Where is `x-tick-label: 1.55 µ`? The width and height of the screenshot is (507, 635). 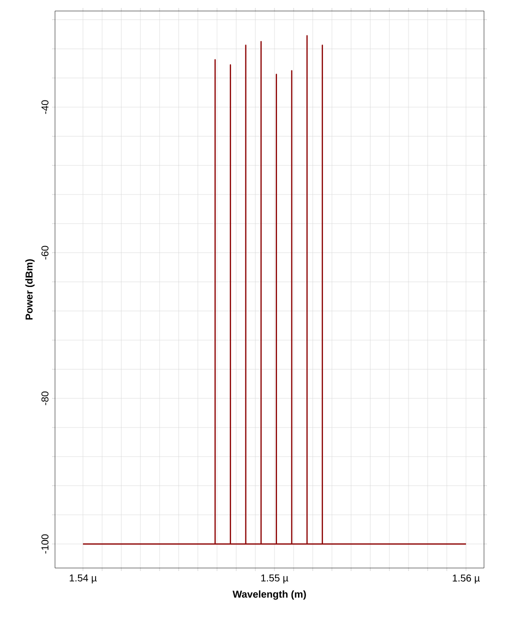 x-tick-label: 1.55 µ is located at coordinates (274, 579).